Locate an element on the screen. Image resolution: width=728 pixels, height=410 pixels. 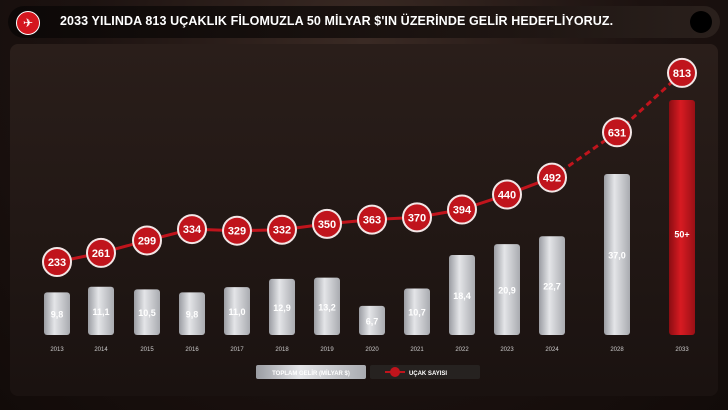
x-tick-label: 2021 is located at coordinates (417, 350).